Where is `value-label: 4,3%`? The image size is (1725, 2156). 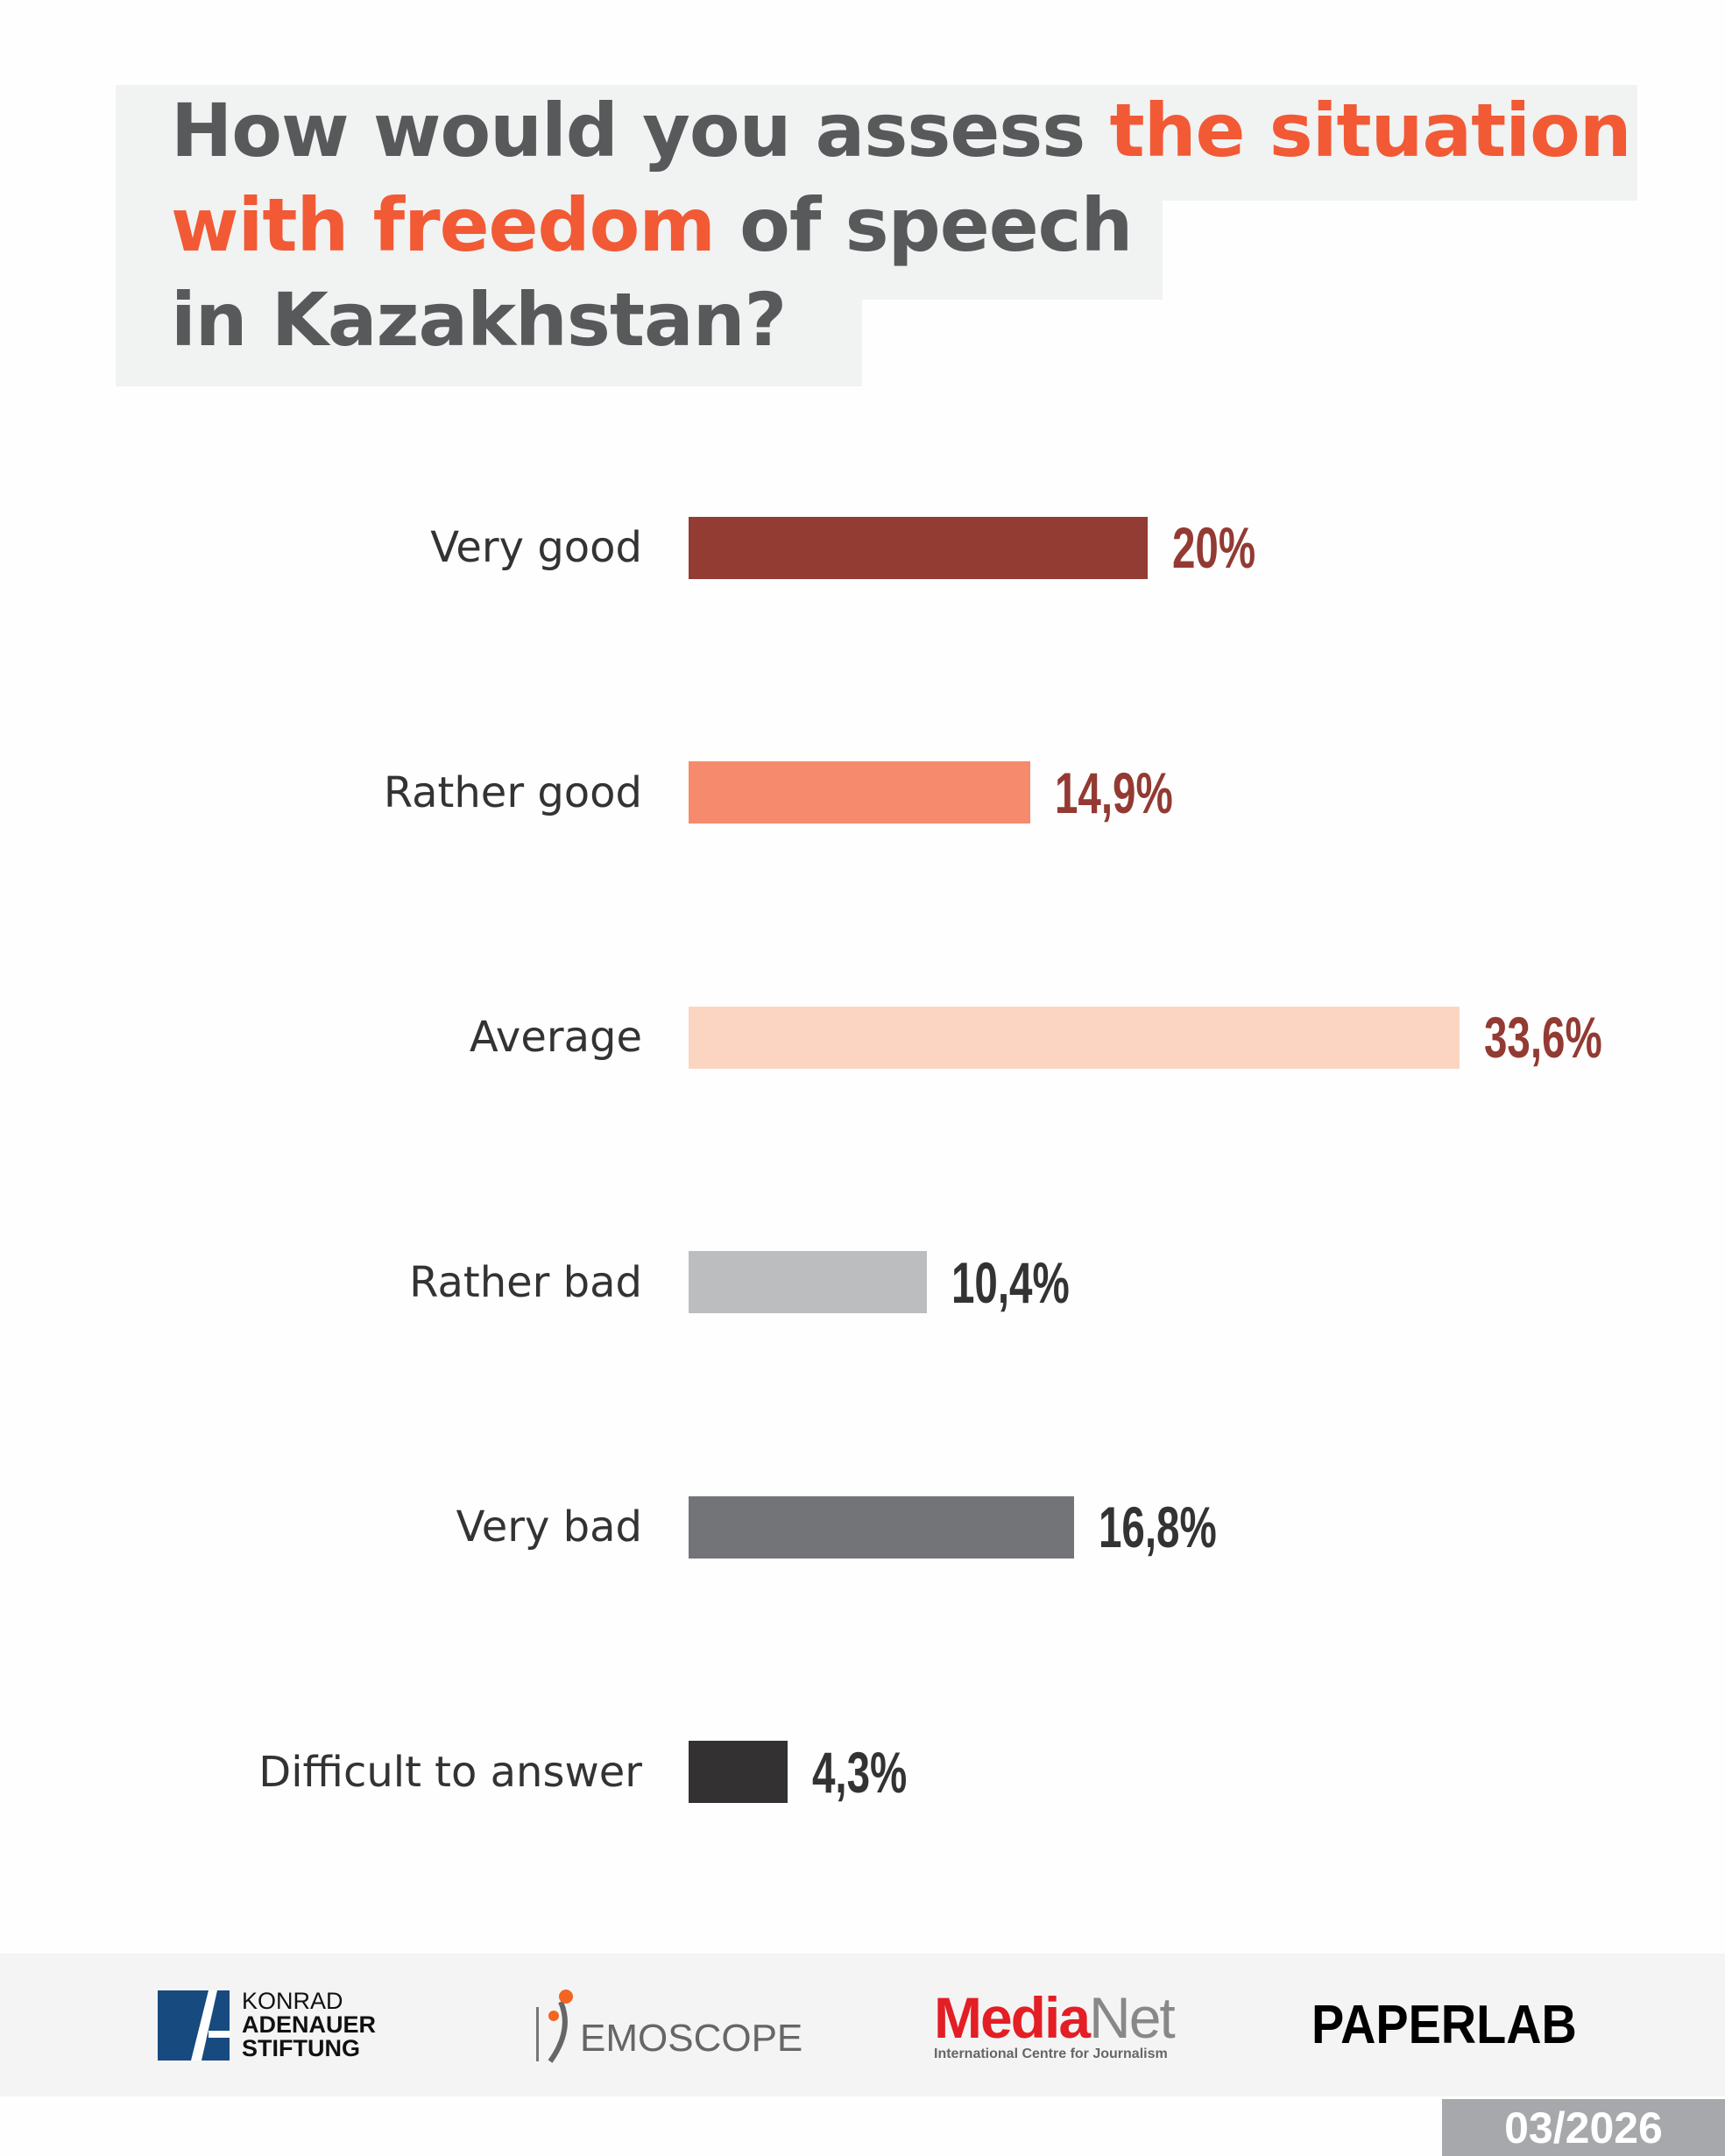
value-label: 4,3% is located at coordinates (859, 1772).